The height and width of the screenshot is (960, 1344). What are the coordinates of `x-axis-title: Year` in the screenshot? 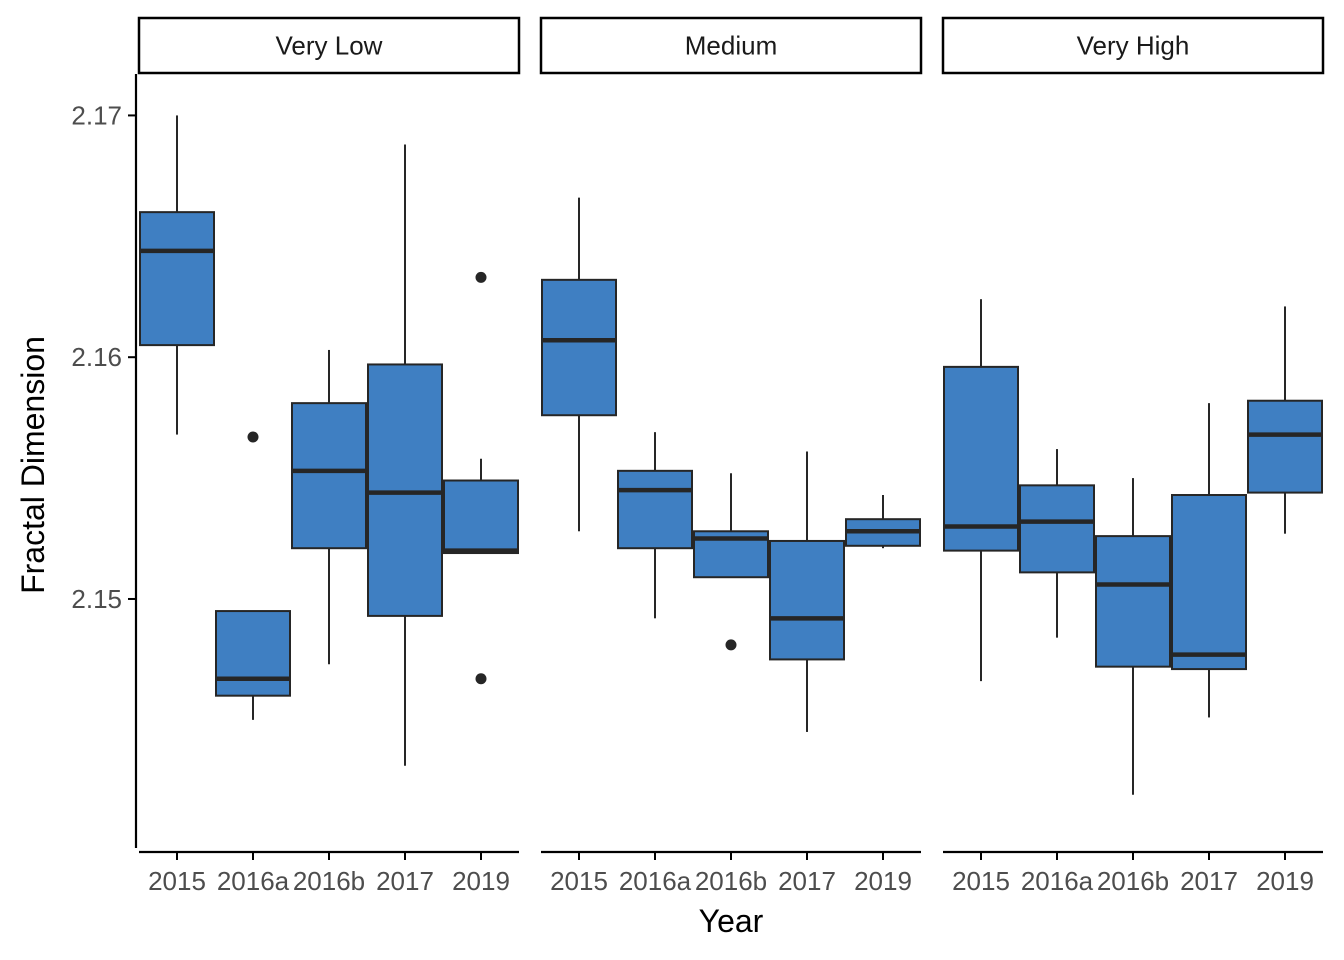 It's located at (731, 921).